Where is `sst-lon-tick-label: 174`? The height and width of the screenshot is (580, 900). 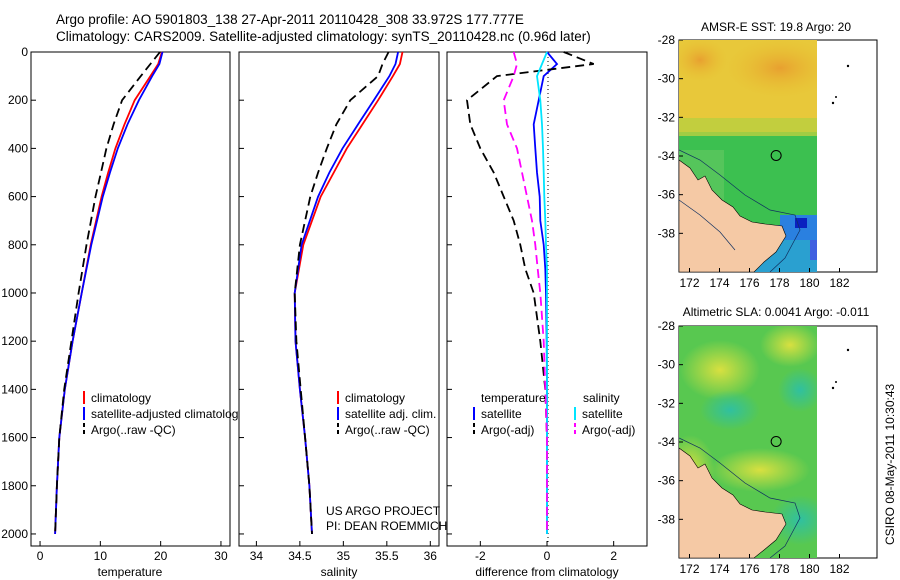 sst-lon-tick-label: 174 is located at coordinates (719, 283).